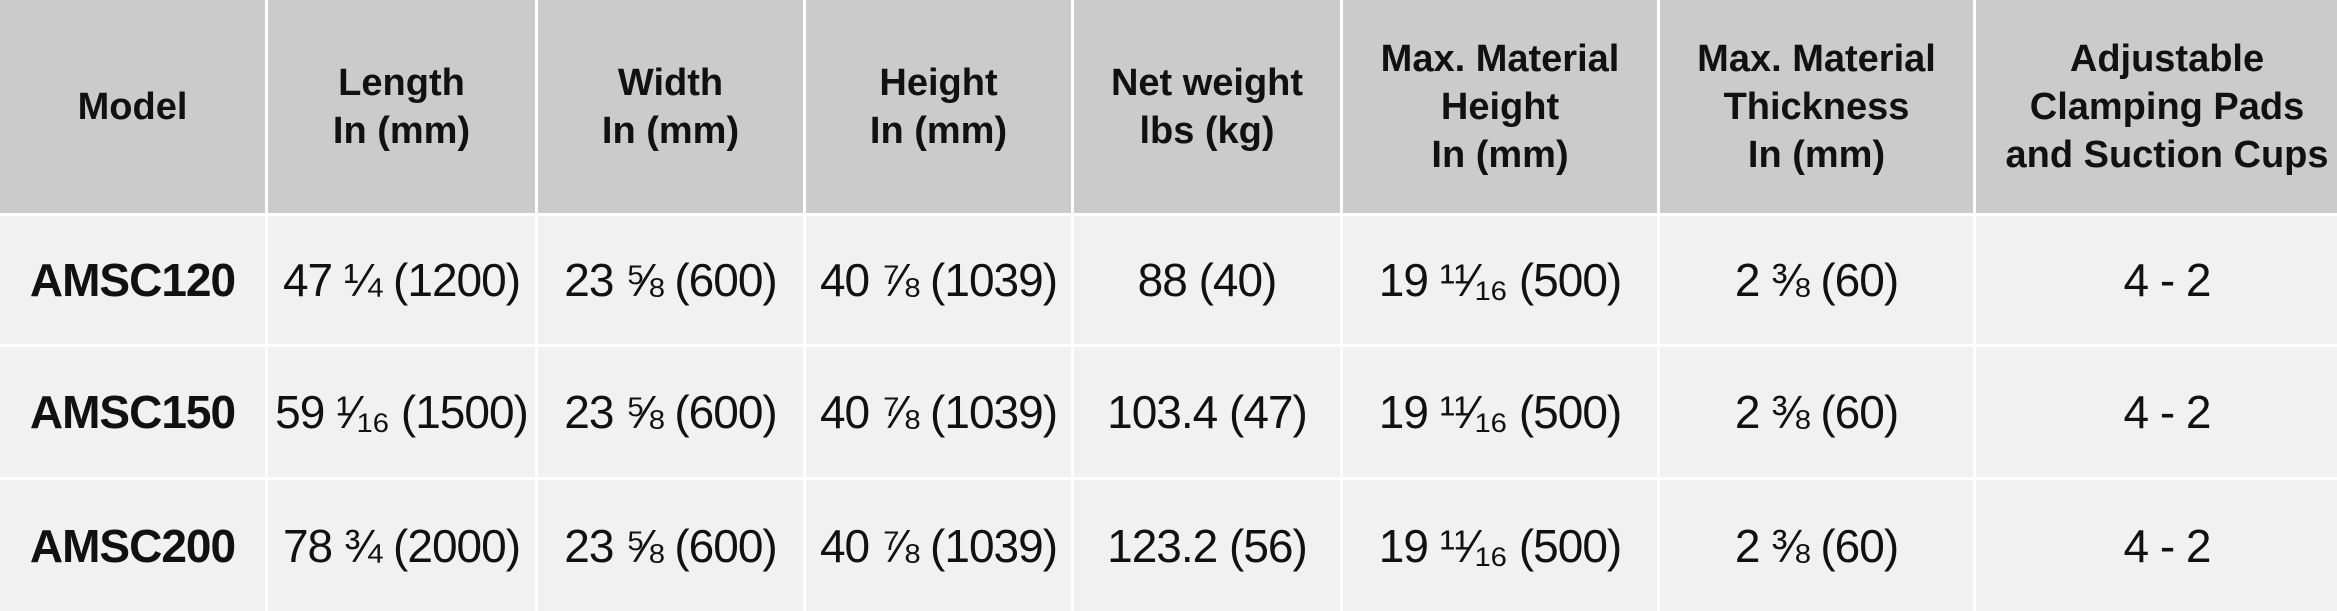 This screenshot has width=2337, height=611. Describe the element at coordinates (401, 280) in the screenshot. I see `data-cell: 47 ¼ (1200)` at that location.